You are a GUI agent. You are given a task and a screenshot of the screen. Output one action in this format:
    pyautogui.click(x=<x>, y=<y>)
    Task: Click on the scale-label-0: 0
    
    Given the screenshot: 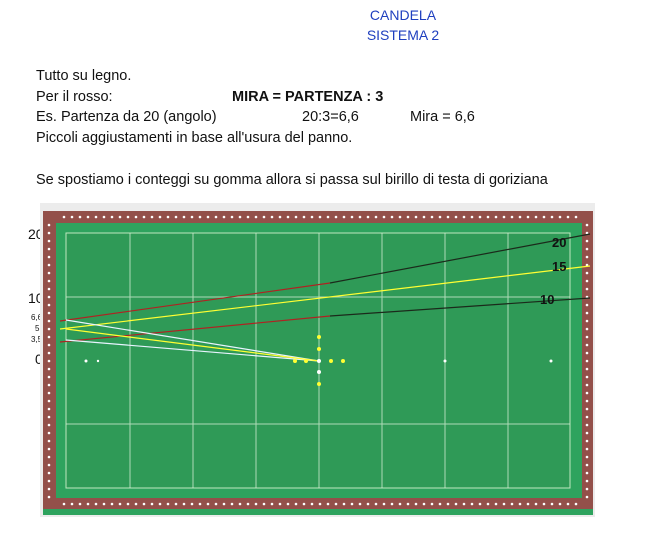 What is the action you would take?
    pyautogui.click(x=39, y=359)
    